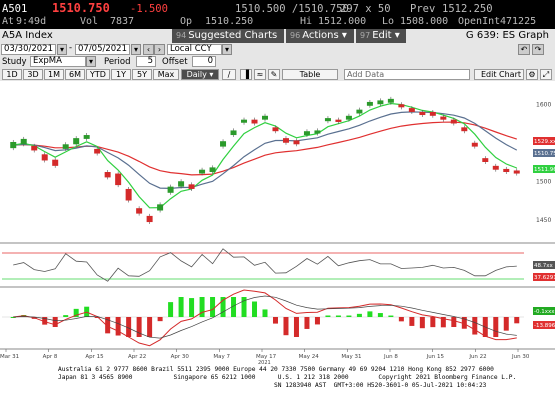 The width and height of the screenshot is (555, 400). Describe the element at coordinates (194, 49) in the screenshot. I see `currency-select: Local CCY` at that location.